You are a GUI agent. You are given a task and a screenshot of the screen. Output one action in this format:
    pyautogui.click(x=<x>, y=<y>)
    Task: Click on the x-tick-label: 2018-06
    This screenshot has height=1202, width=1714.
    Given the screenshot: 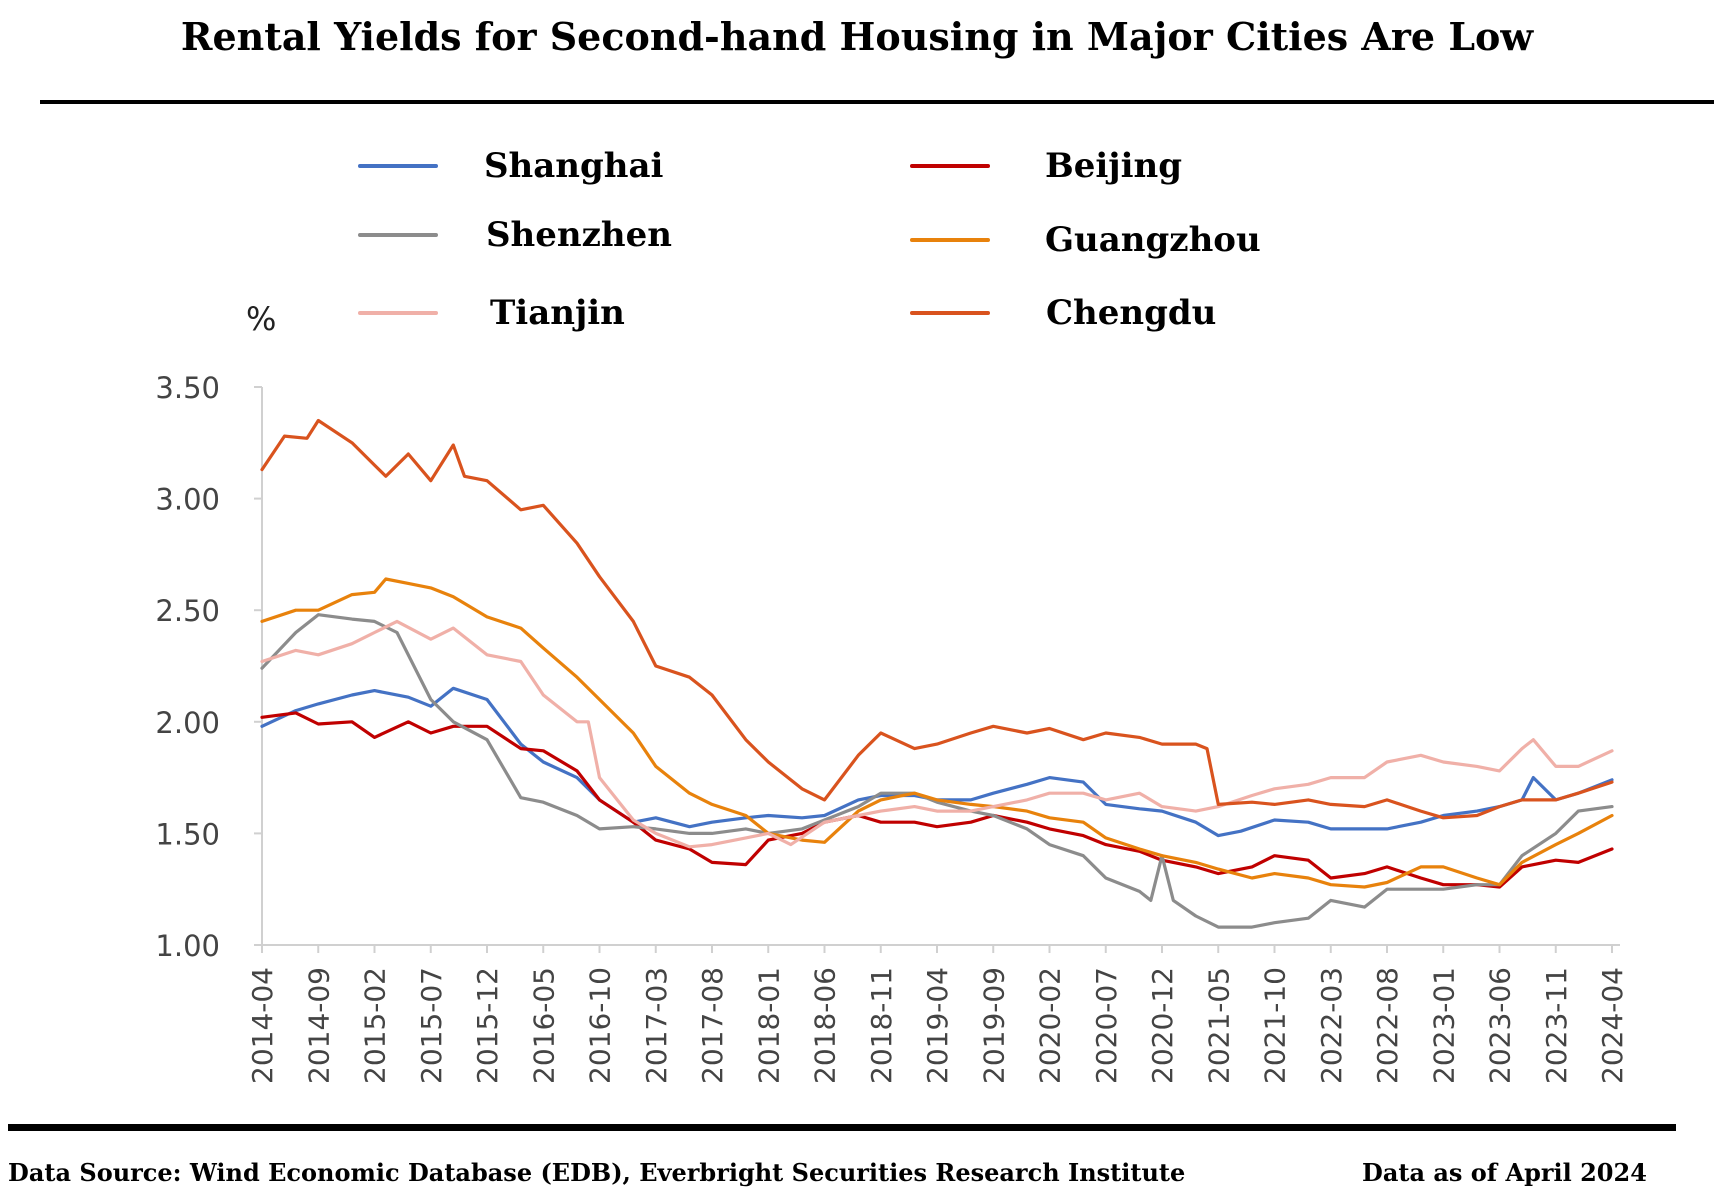 What is the action you would take?
    pyautogui.click(x=825, y=1025)
    